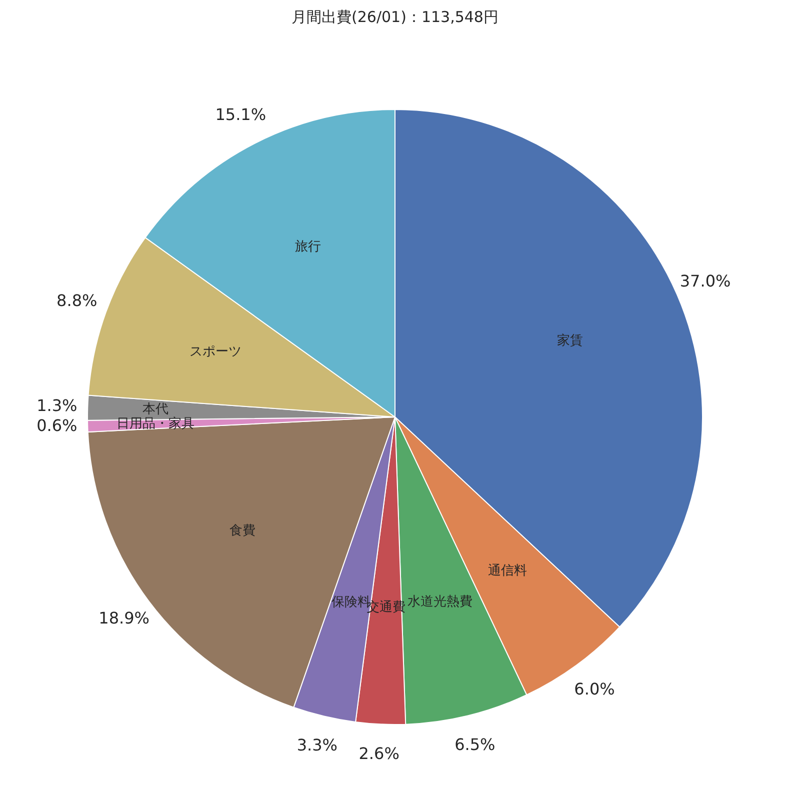 The width and height of the screenshot is (790, 812). I want to click on data-label: 18.9%, so click(124, 618).